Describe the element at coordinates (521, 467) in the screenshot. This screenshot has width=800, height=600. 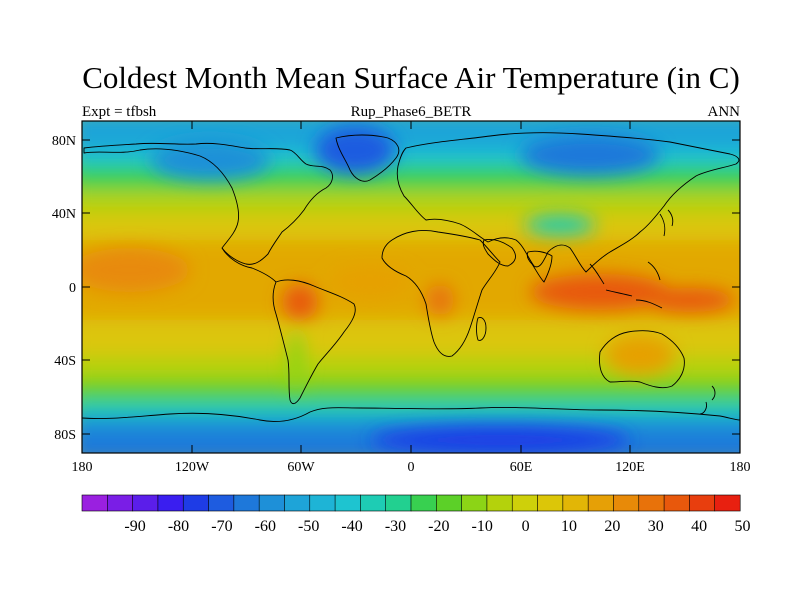
I see `lon-label-60e: 60E` at that location.